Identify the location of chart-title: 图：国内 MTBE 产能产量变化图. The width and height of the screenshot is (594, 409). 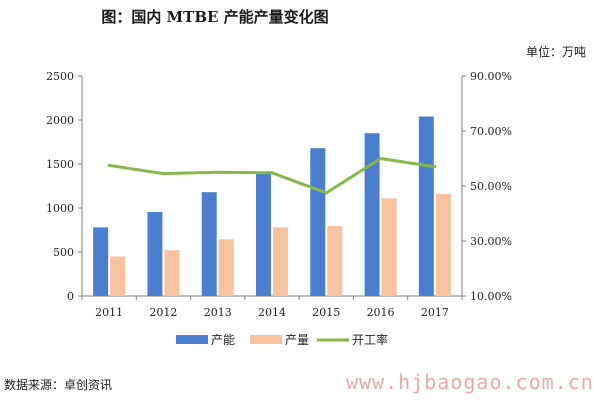
(215, 17).